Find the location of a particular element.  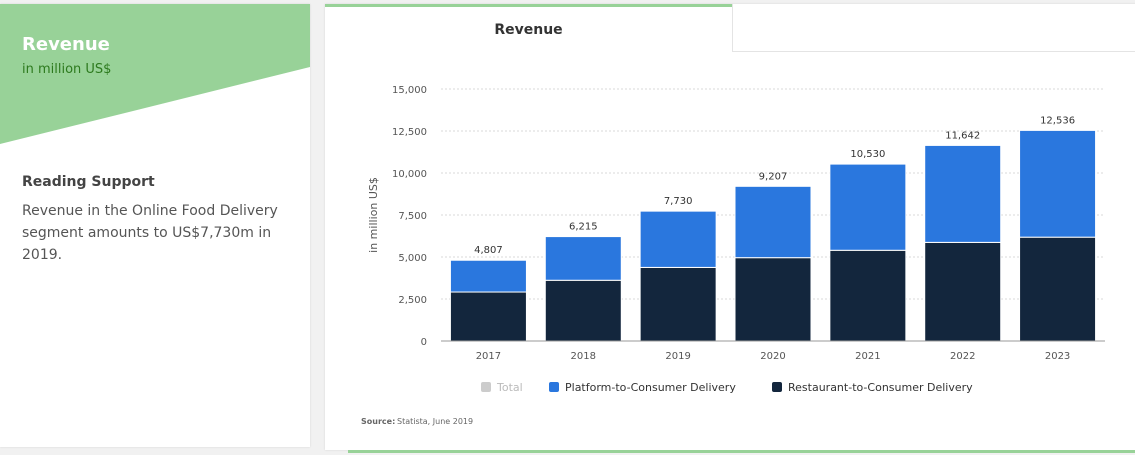

bar-restaurant-to-consumer-delivery-2023 is located at coordinates (1058, 289).